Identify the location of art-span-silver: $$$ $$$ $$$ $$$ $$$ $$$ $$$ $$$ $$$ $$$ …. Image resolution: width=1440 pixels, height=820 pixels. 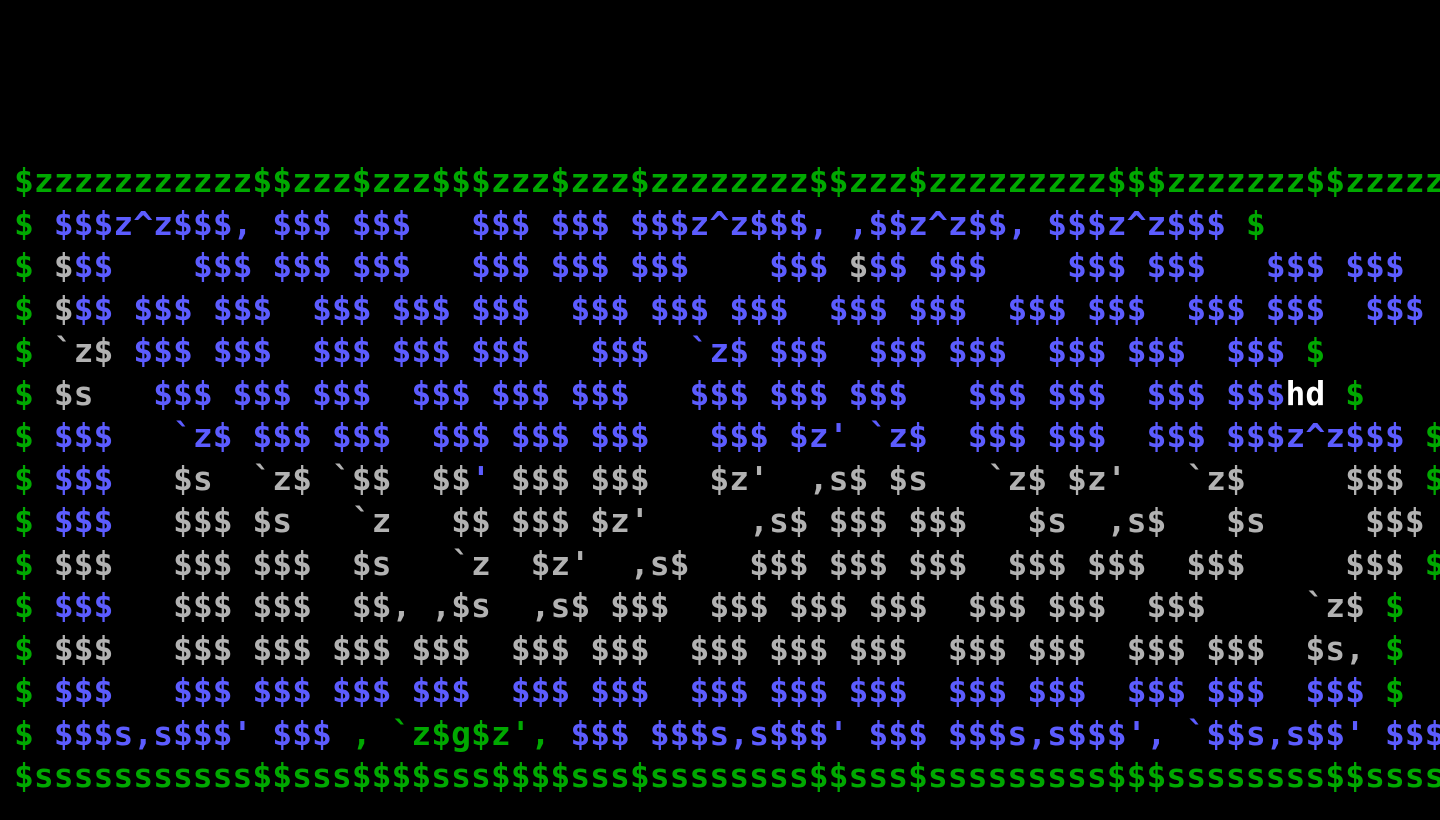
(709, 648).